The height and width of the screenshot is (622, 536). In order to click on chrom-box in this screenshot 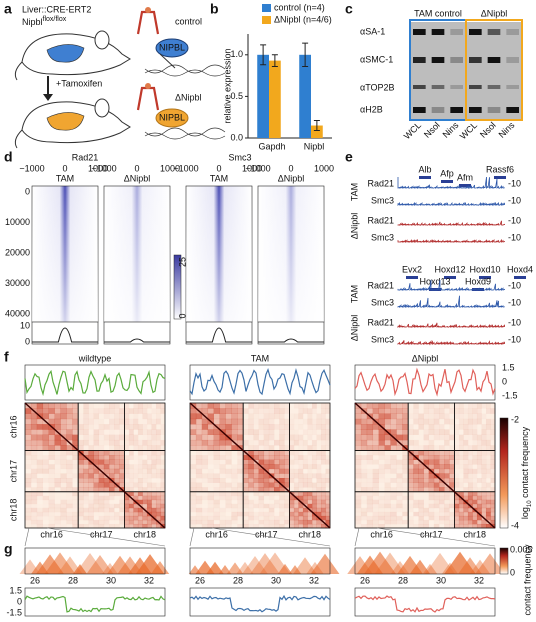, I will do `click(145, 510)`.